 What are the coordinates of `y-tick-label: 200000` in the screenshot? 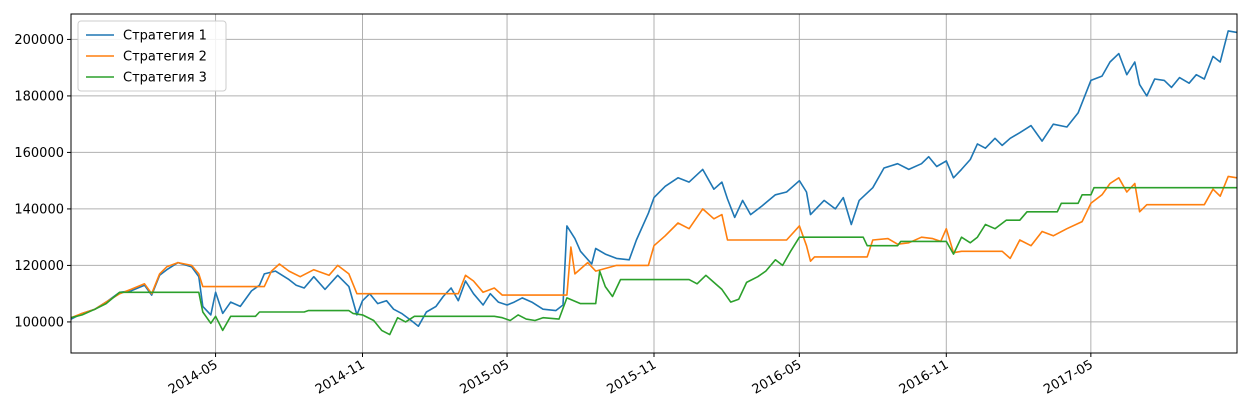 It's located at (39, 40).